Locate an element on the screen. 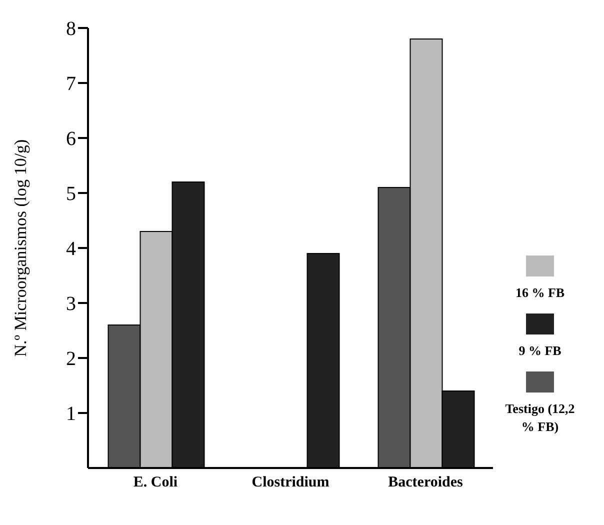 This screenshot has width=604, height=525. legend-label: 9 % FB is located at coordinates (540, 350).